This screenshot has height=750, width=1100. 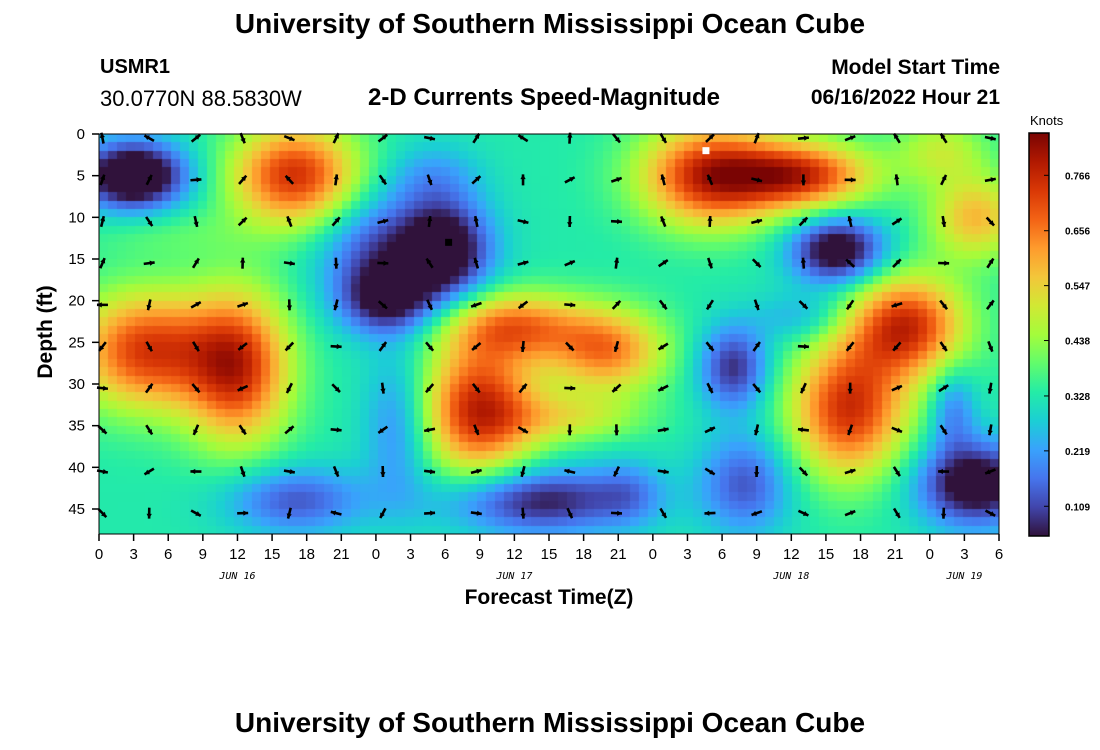 What do you see at coordinates (236, 576) in the screenshot?
I see `day-label: JUN 16` at bounding box center [236, 576].